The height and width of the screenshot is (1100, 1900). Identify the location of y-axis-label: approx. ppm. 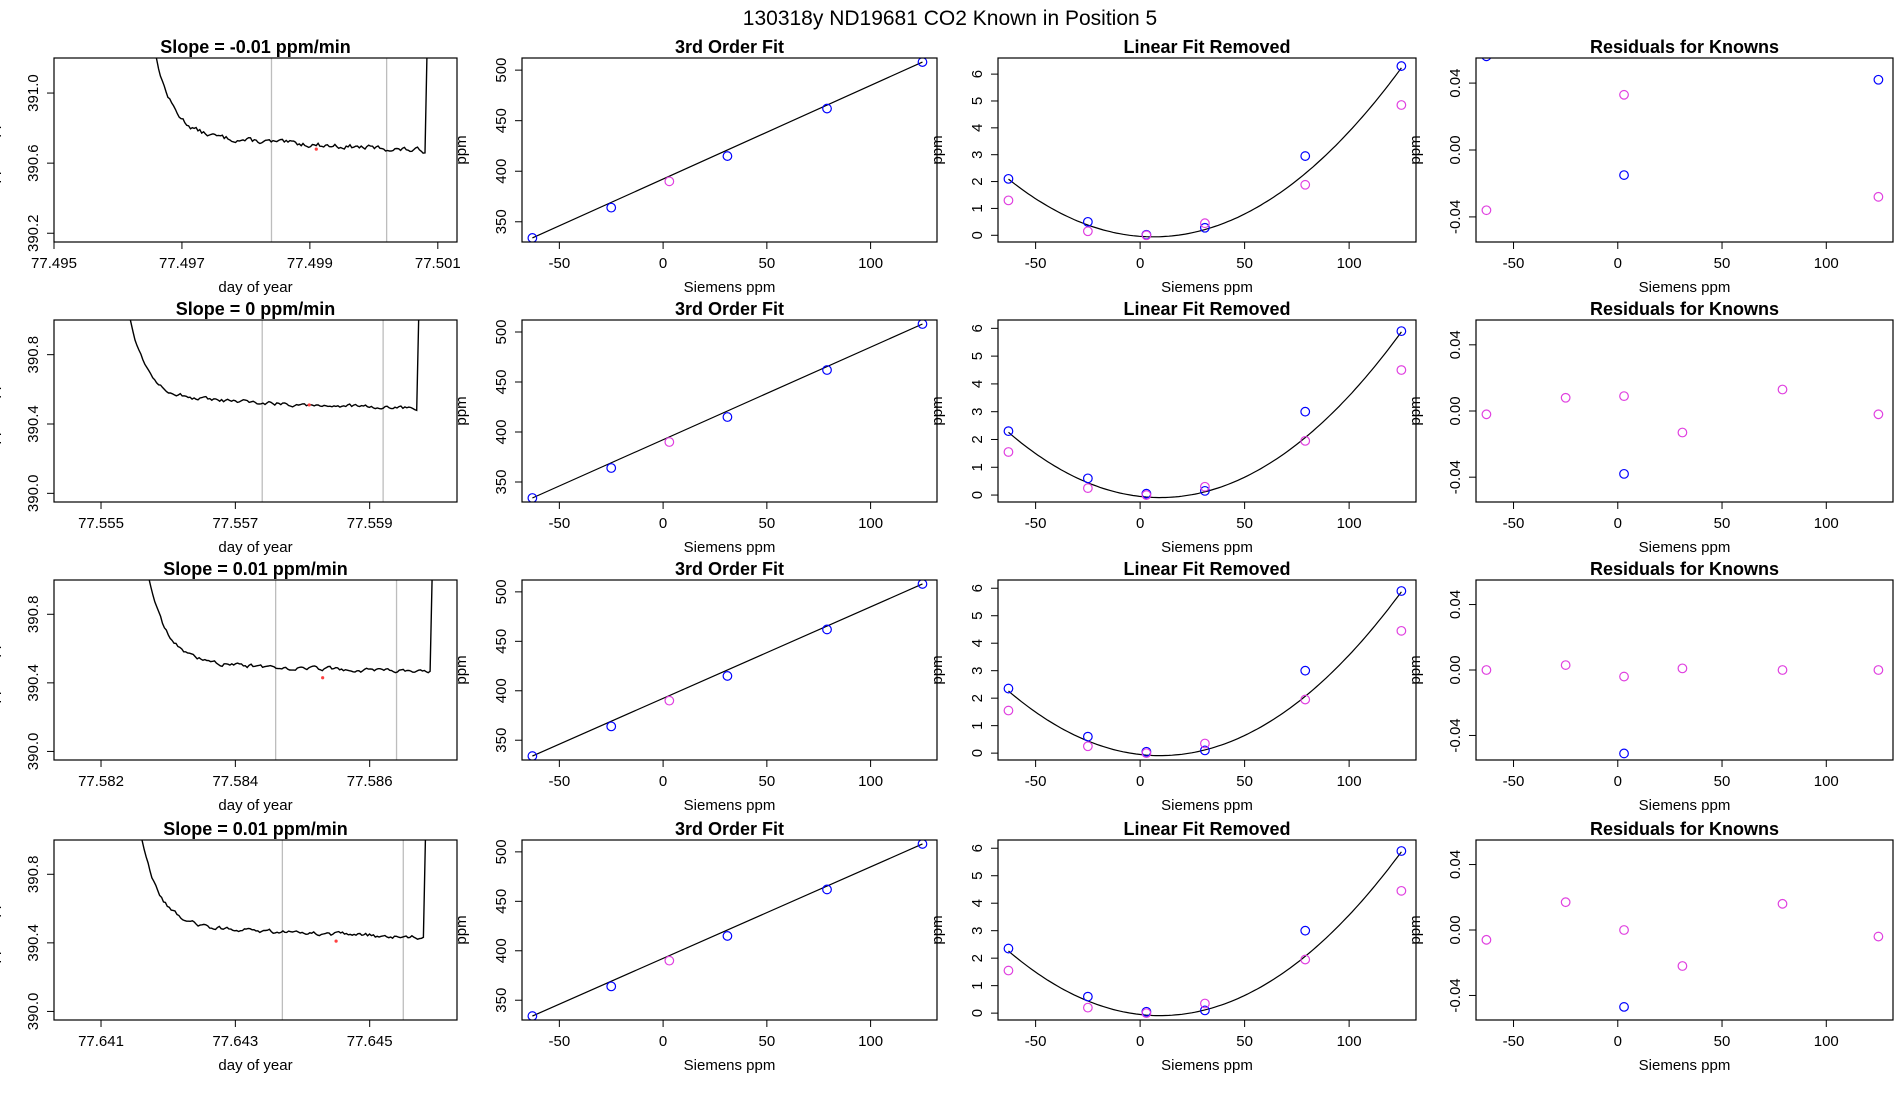
(1, 149).